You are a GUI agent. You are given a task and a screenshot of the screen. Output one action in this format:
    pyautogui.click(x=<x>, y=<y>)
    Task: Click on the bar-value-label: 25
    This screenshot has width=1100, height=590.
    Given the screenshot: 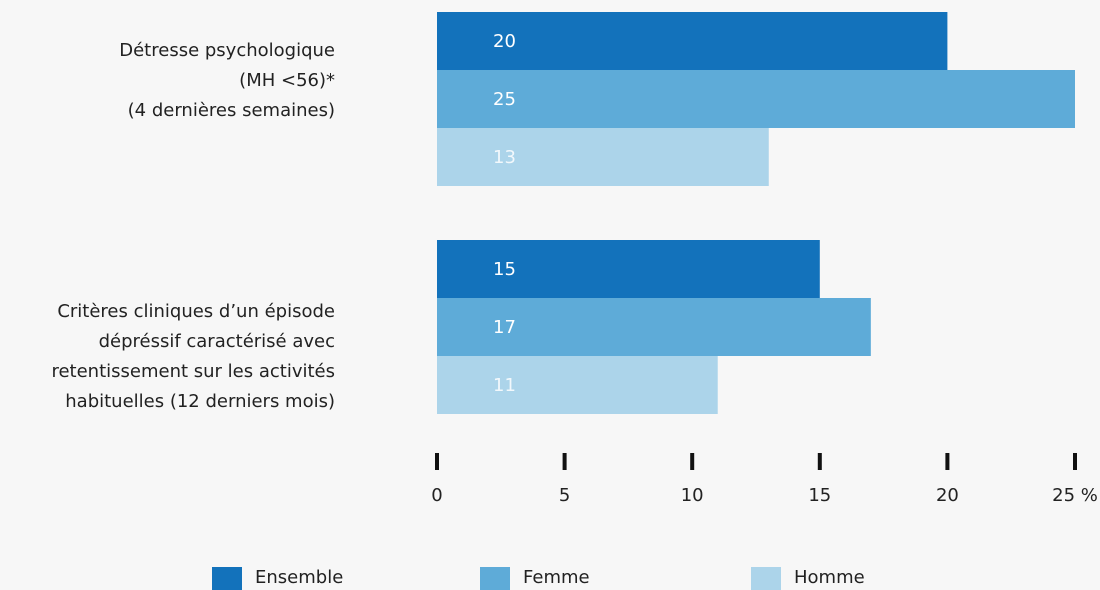 What is the action you would take?
    pyautogui.click(x=504, y=99)
    